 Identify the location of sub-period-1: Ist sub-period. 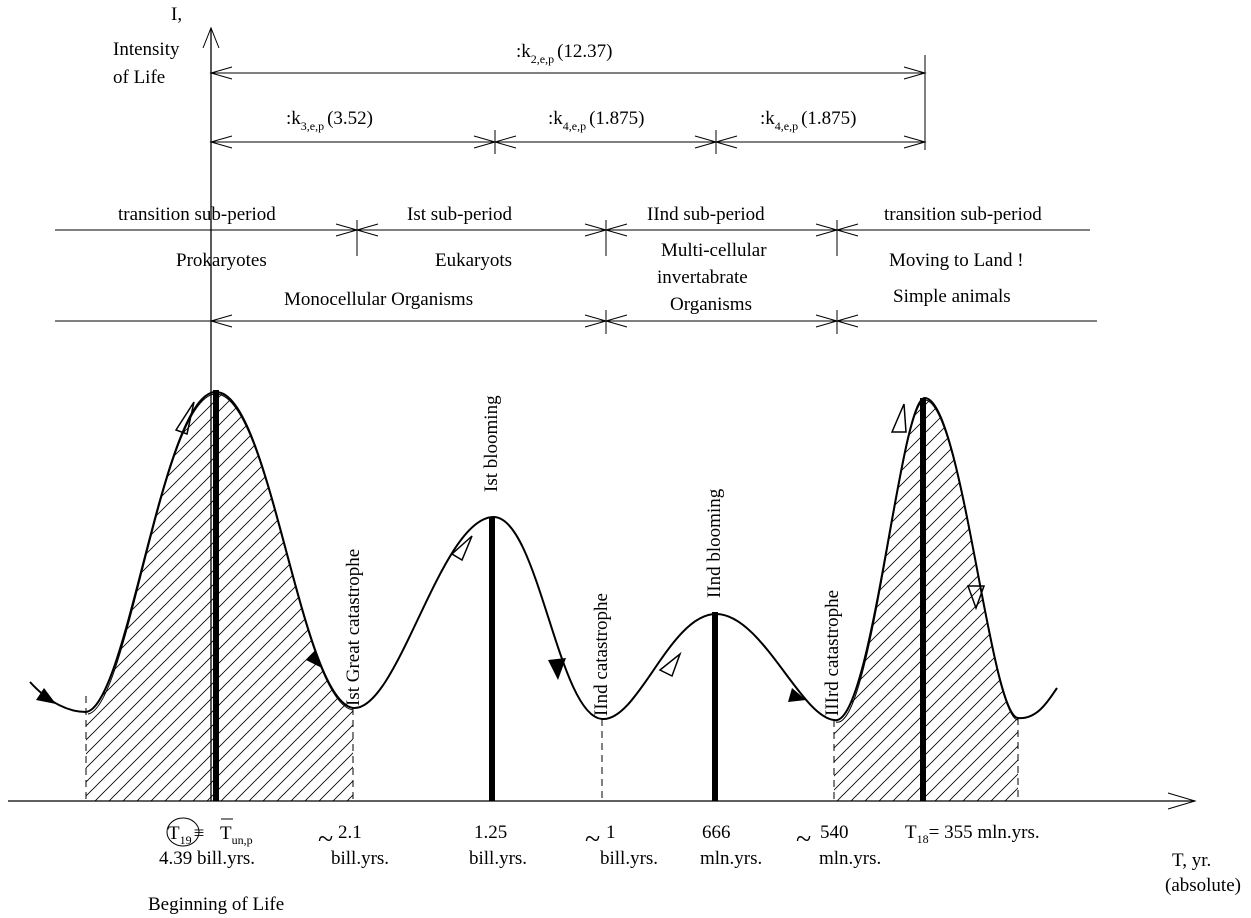
(460, 214).